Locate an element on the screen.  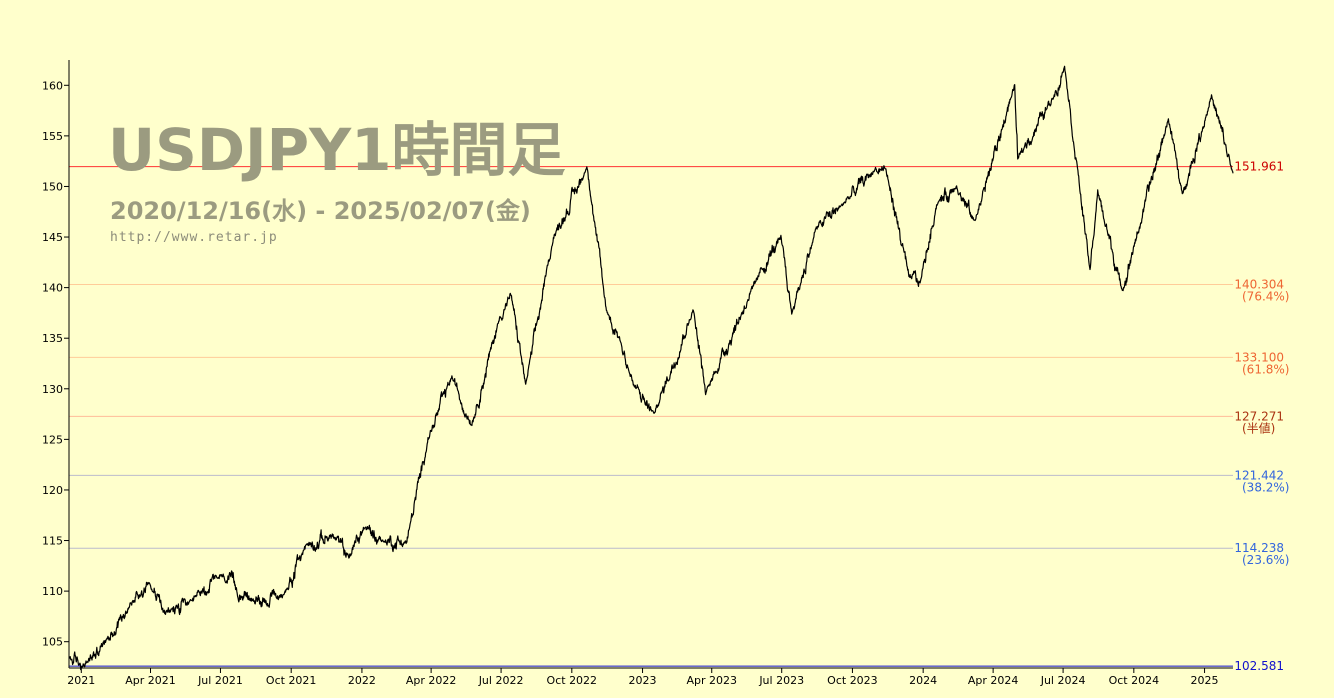
y-tick-label: 150 is located at coordinates (52, 186).